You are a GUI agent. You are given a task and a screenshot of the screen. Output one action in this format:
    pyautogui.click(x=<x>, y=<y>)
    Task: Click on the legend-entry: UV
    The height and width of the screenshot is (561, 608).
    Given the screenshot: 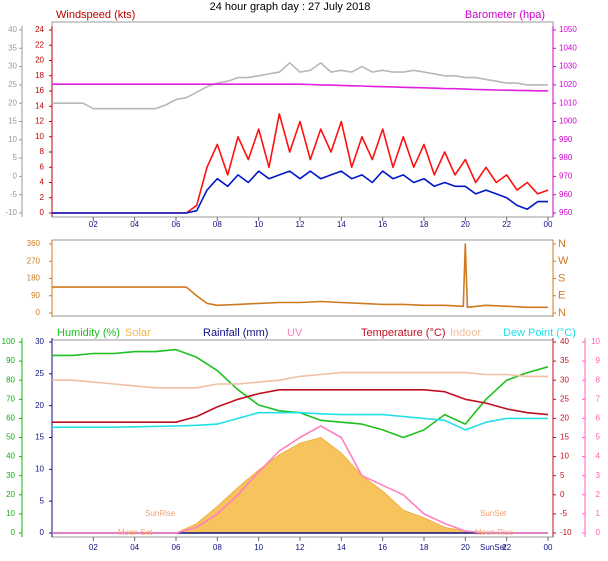 What is the action you would take?
    pyautogui.click(x=295, y=333)
    